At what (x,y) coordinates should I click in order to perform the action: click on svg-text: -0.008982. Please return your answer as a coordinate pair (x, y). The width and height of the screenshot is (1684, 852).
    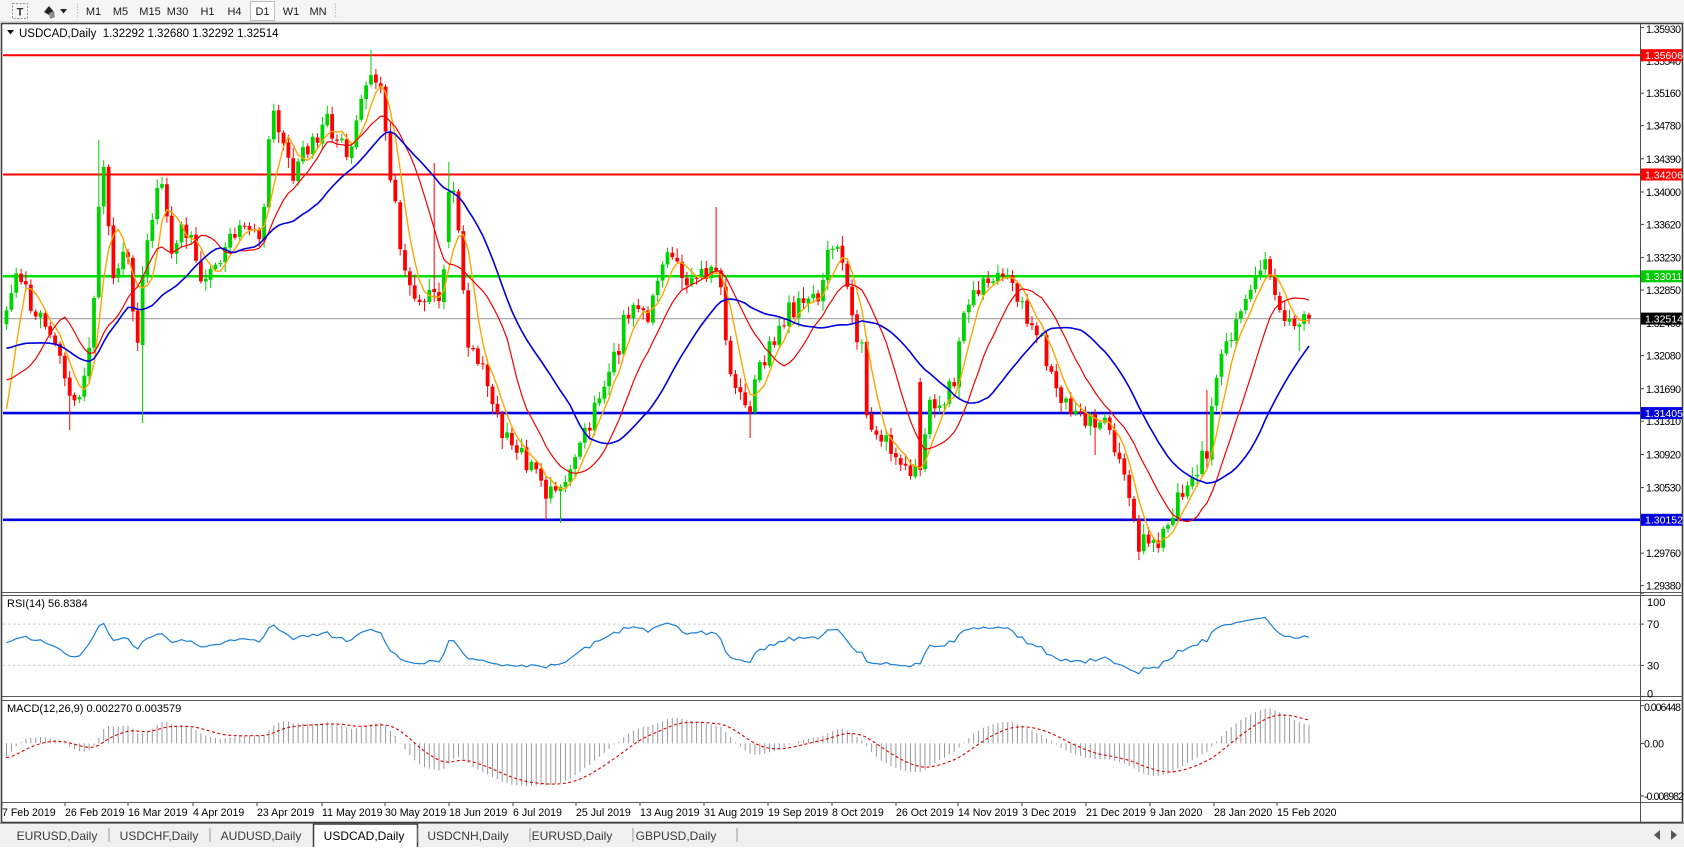
    Looking at the image, I should click on (1664, 797).